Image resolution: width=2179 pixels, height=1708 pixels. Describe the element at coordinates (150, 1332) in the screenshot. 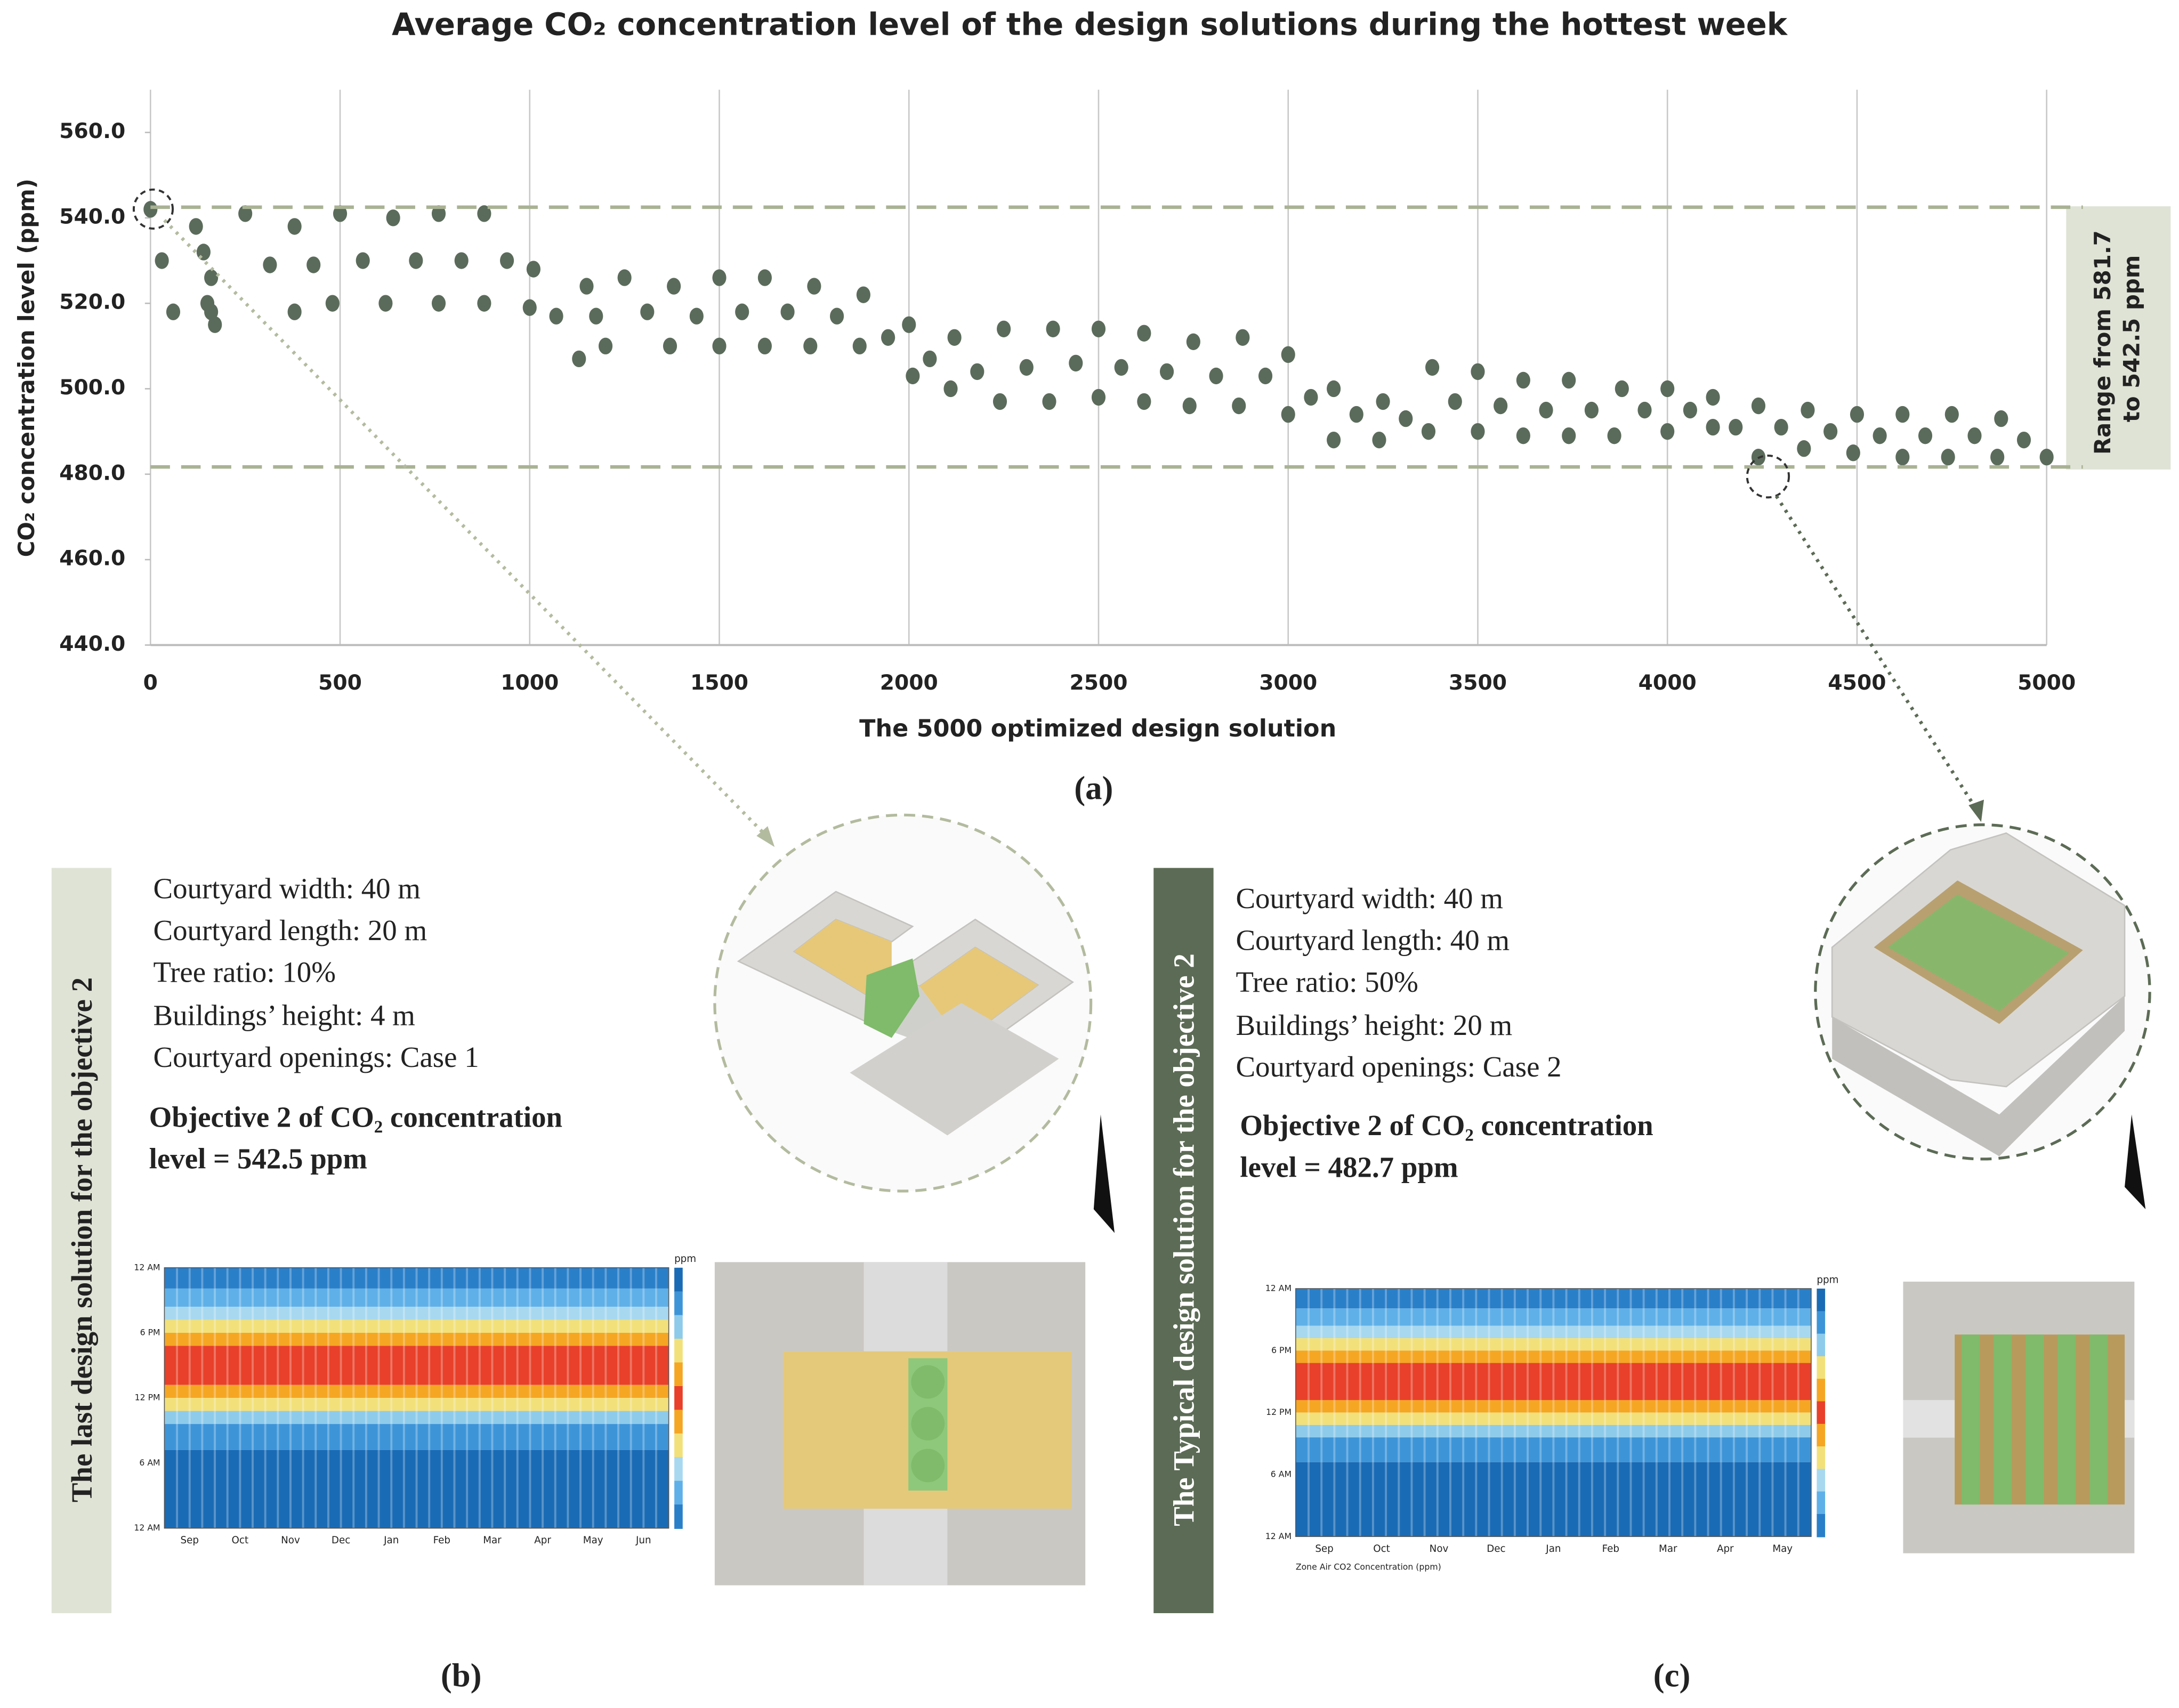

I see `hour-label: 6 PM` at that location.